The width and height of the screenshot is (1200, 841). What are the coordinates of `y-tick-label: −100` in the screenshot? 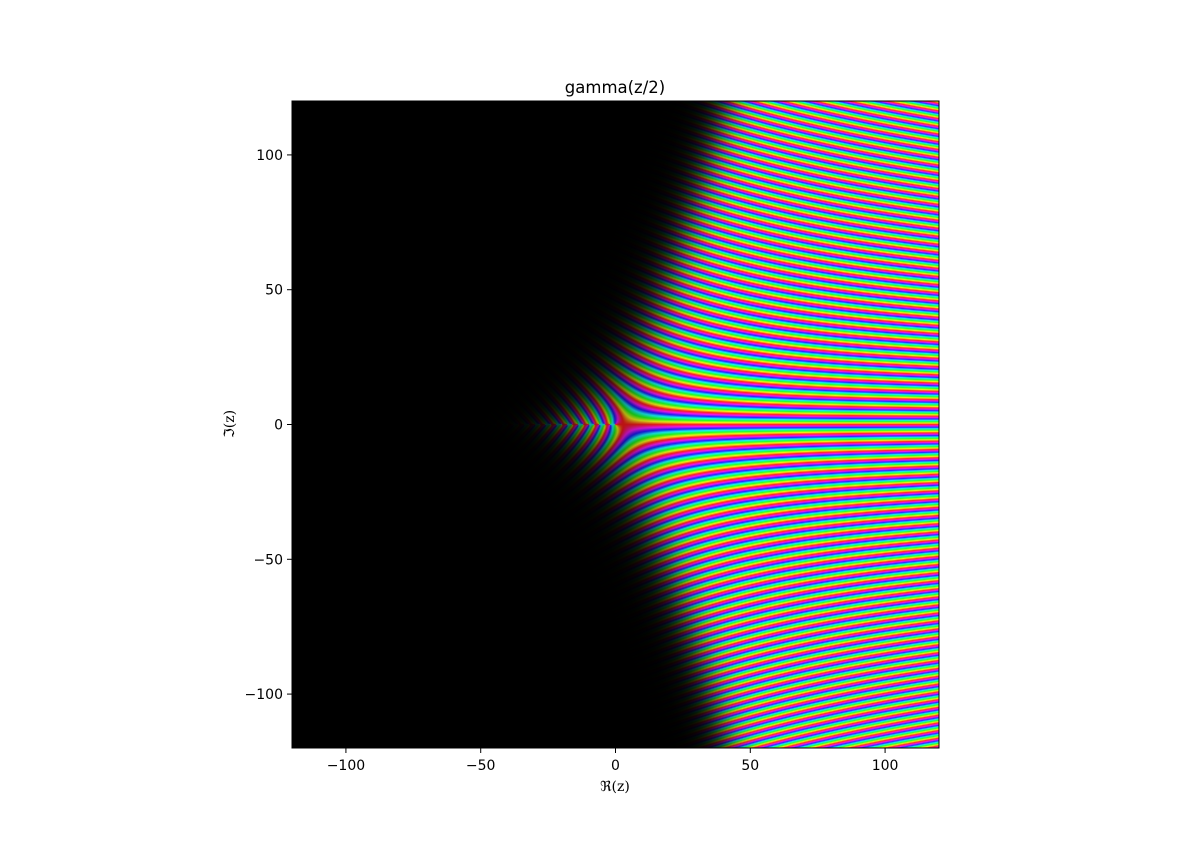 It's located at (264, 695).